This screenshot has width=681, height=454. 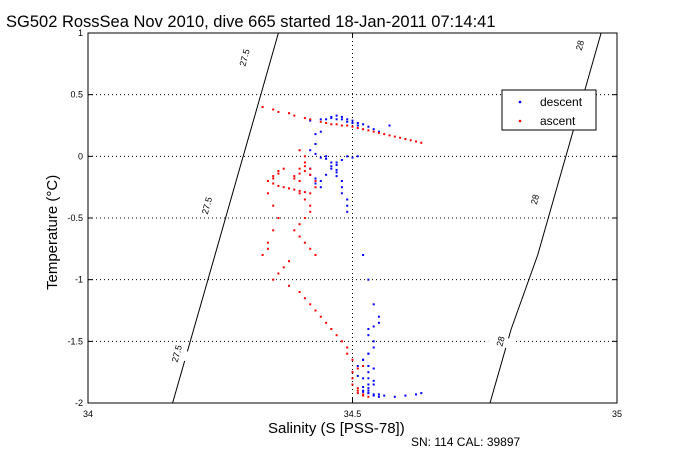 What do you see at coordinates (79, 403) in the screenshot?
I see `y-tick-label: -2` at bounding box center [79, 403].